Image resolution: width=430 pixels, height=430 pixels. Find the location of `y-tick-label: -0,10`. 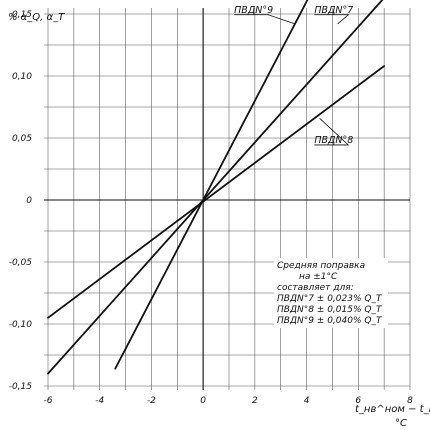

y-tick-label: -0,10 is located at coordinates (21, 325).